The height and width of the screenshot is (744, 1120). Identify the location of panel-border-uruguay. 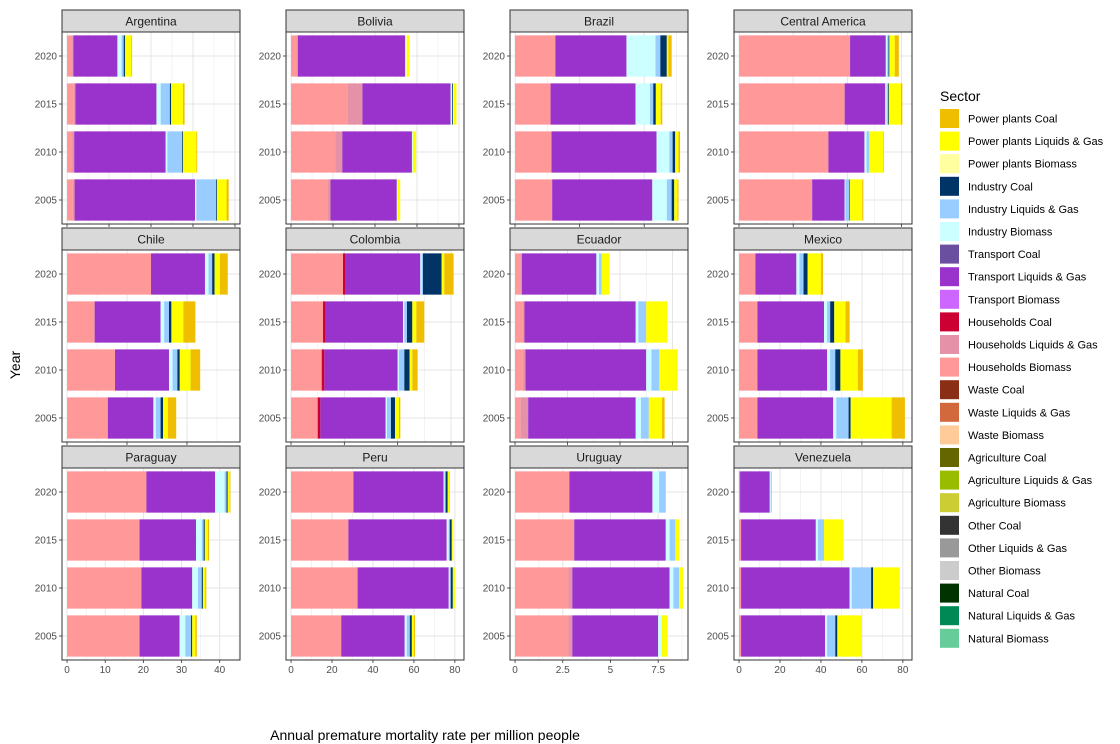
(599, 564).